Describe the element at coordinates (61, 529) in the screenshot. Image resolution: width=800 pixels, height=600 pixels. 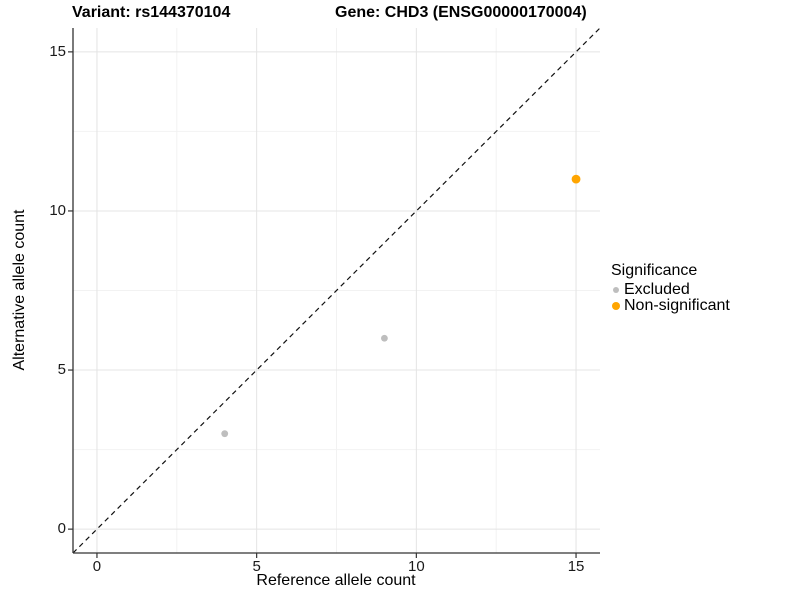
I see `y-tick-label: 0` at that location.